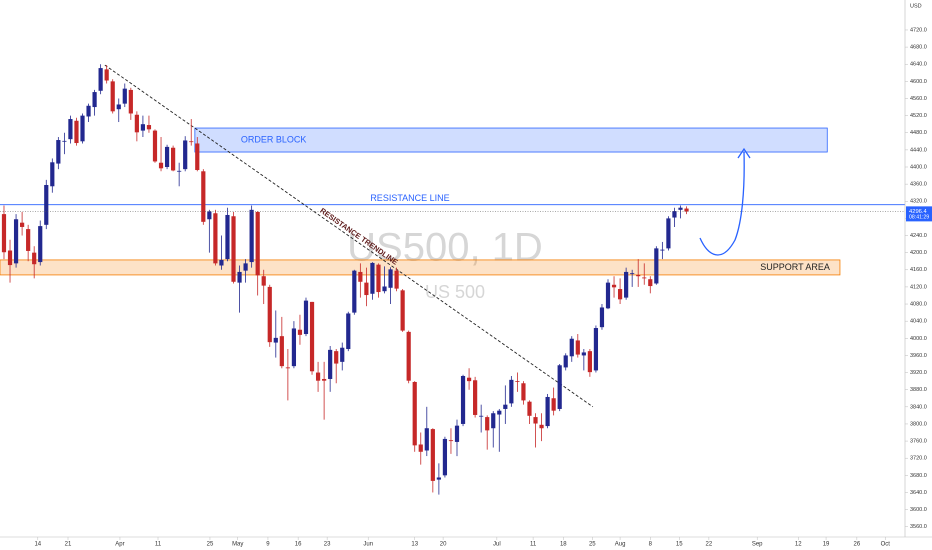 This screenshot has height=550, width=932. Describe the element at coordinates (918, 304) in the screenshot. I see `y-tick-label: 4080.0` at that location.